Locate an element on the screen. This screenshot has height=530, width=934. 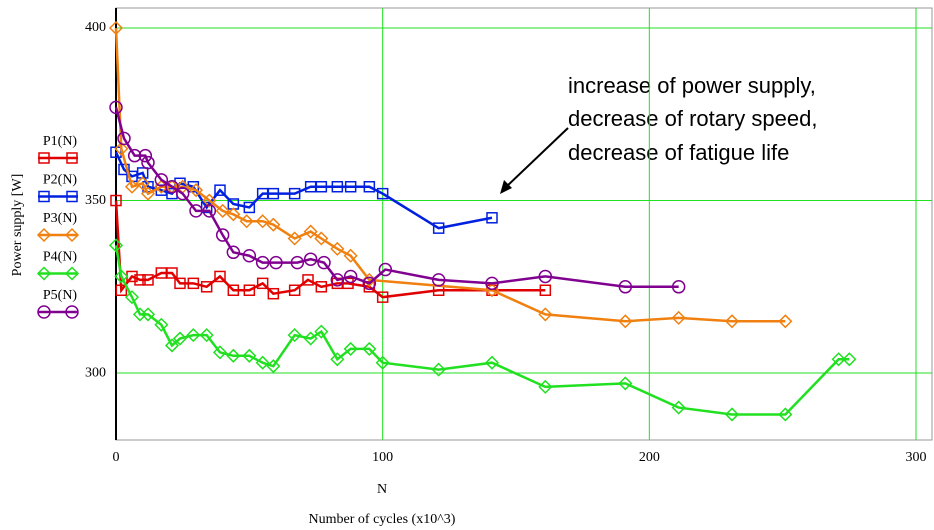
legend-label: P1(N) is located at coordinates (60, 141).